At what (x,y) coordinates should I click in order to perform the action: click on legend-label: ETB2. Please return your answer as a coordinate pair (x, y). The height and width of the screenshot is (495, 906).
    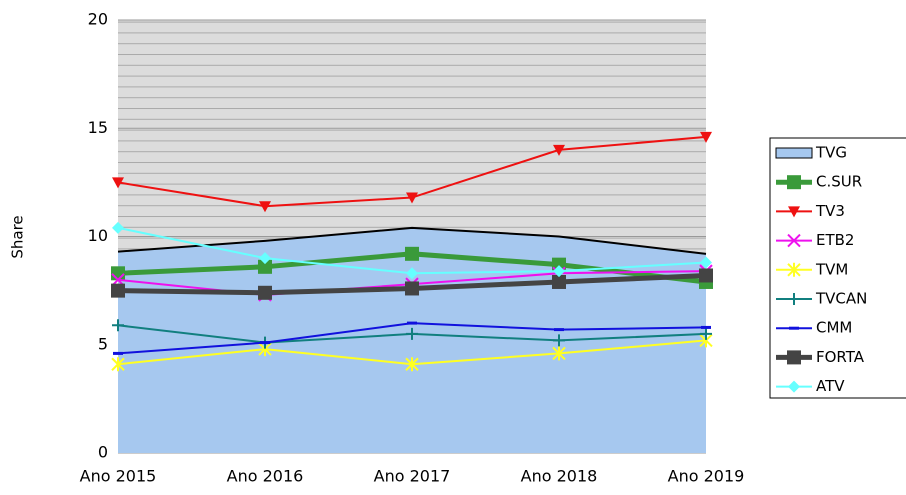
    Looking at the image, I should click on (835, 240).